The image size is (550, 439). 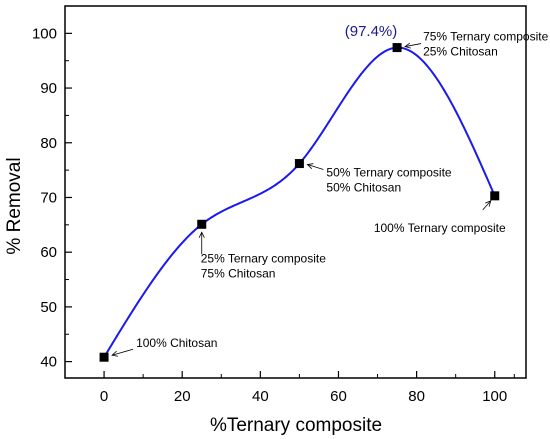 What do you see at coordinates (48, 307) in the screenshot?
I see `y-tick-label: 50` at bounding box center [48, 307].